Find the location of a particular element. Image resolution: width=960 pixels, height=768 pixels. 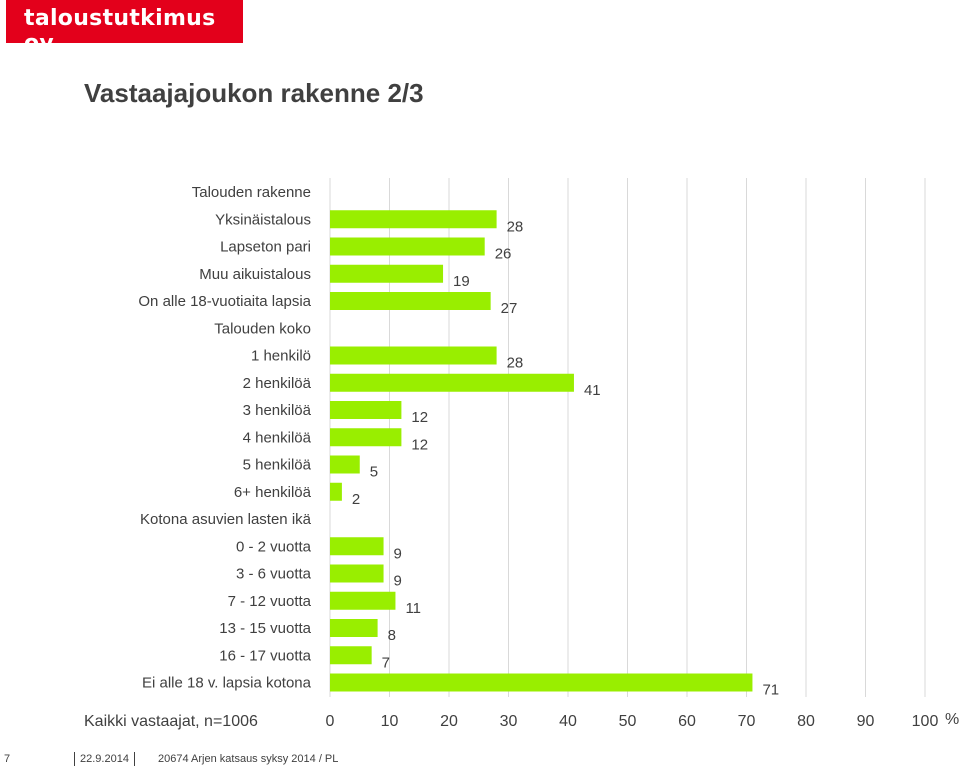

category-label: Yksinäistalous is located at coordinates (263, 219).